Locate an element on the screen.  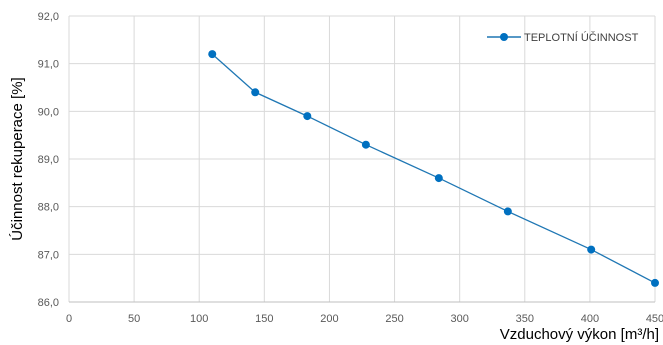
legend: TEPLOTNÍ ÚČINNOST is located at coordinates (563, 37).